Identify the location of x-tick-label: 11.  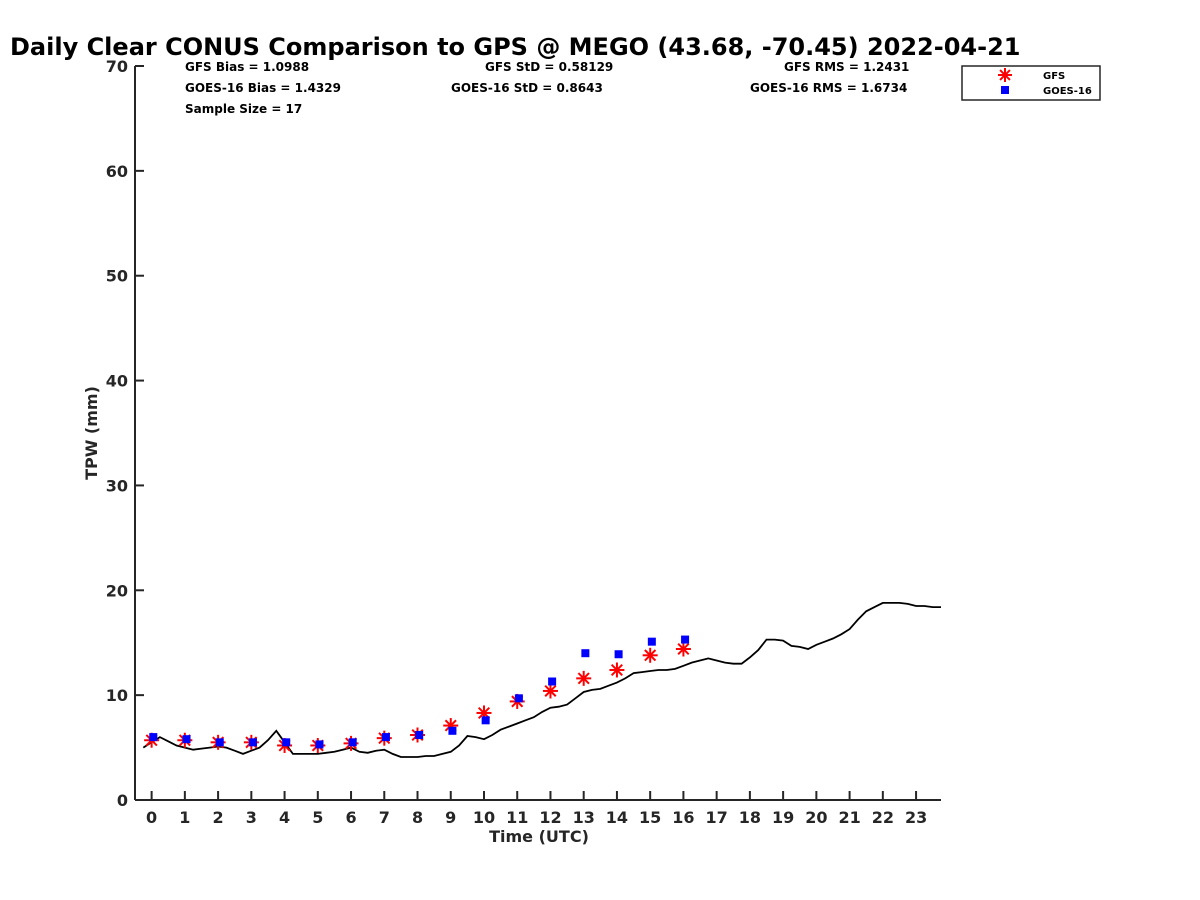
(517, 817).